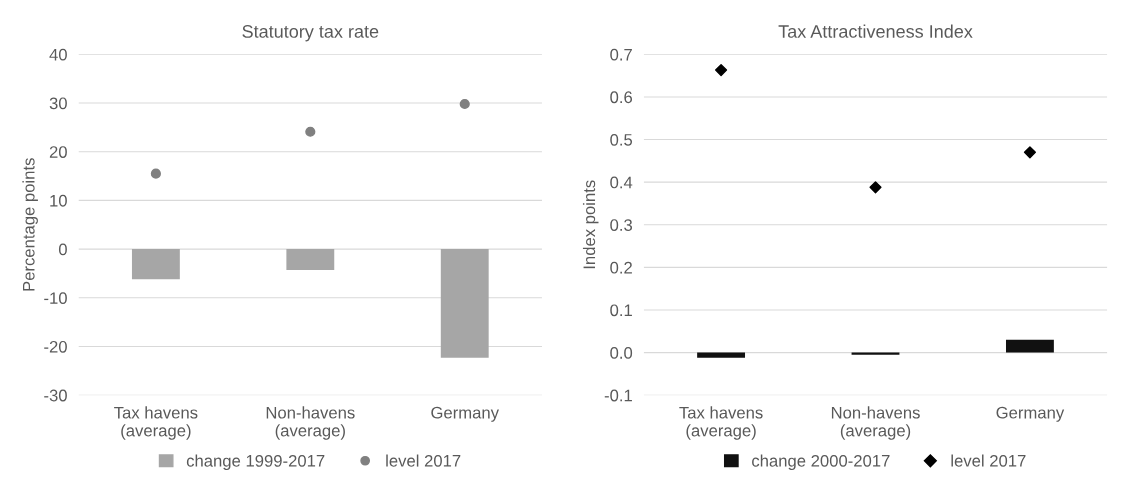  I want to click on y-tick-label: 10, so click(58, 200).